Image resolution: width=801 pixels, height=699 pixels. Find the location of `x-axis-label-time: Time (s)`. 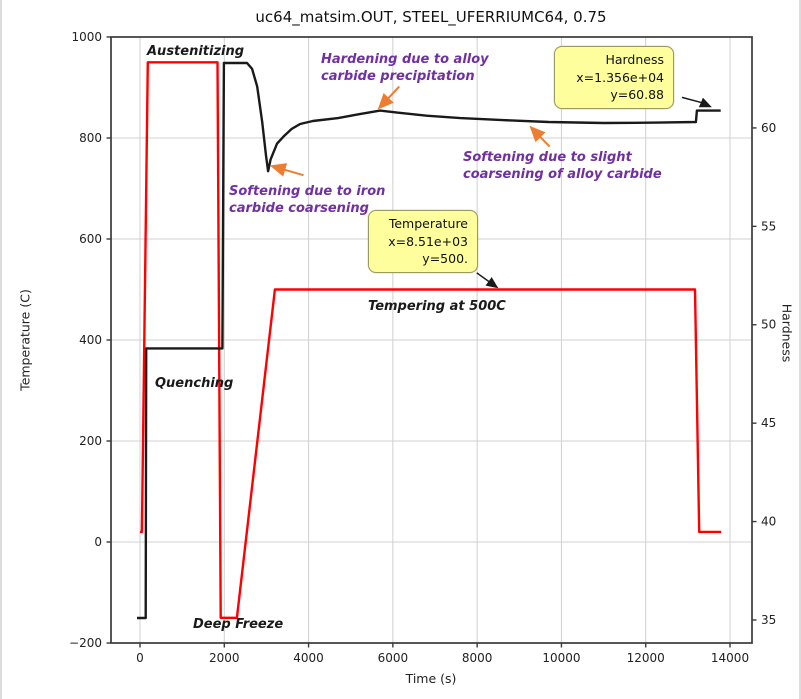

x-axis-label-time: Time (s) is located at coordinates (431, 678).